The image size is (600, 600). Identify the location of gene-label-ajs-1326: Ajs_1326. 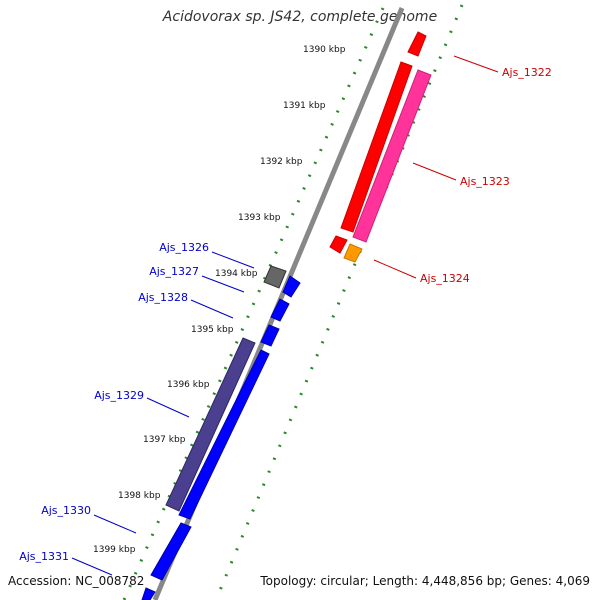
(184, 247).